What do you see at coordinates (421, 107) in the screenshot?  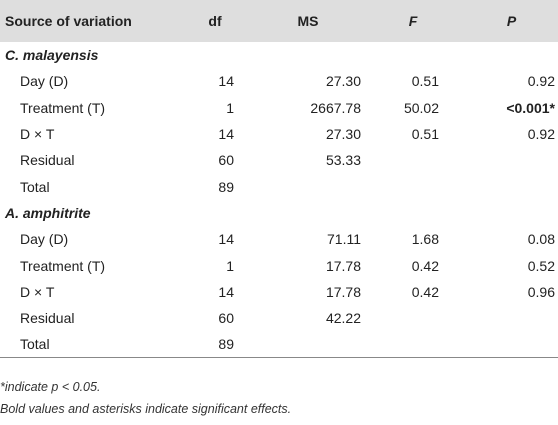 I see `cell-f: 50.02` at bounding box center [421, 107].